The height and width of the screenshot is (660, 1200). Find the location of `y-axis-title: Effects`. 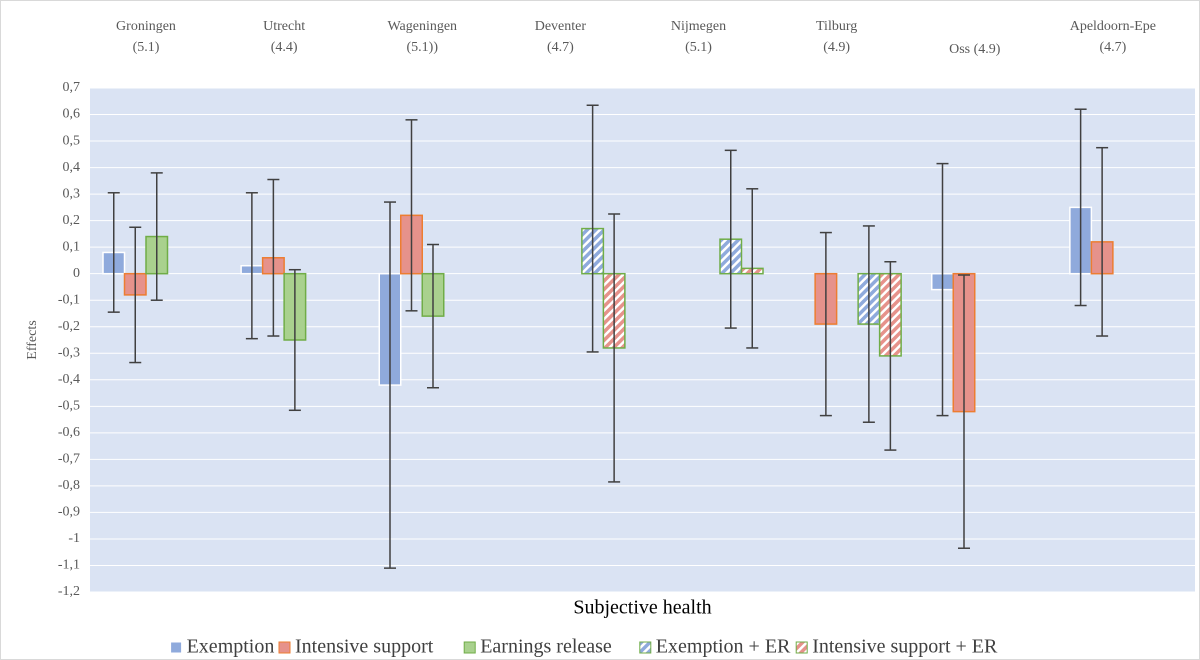

y-axis-title: Effects is located at coordinates (32, 339).